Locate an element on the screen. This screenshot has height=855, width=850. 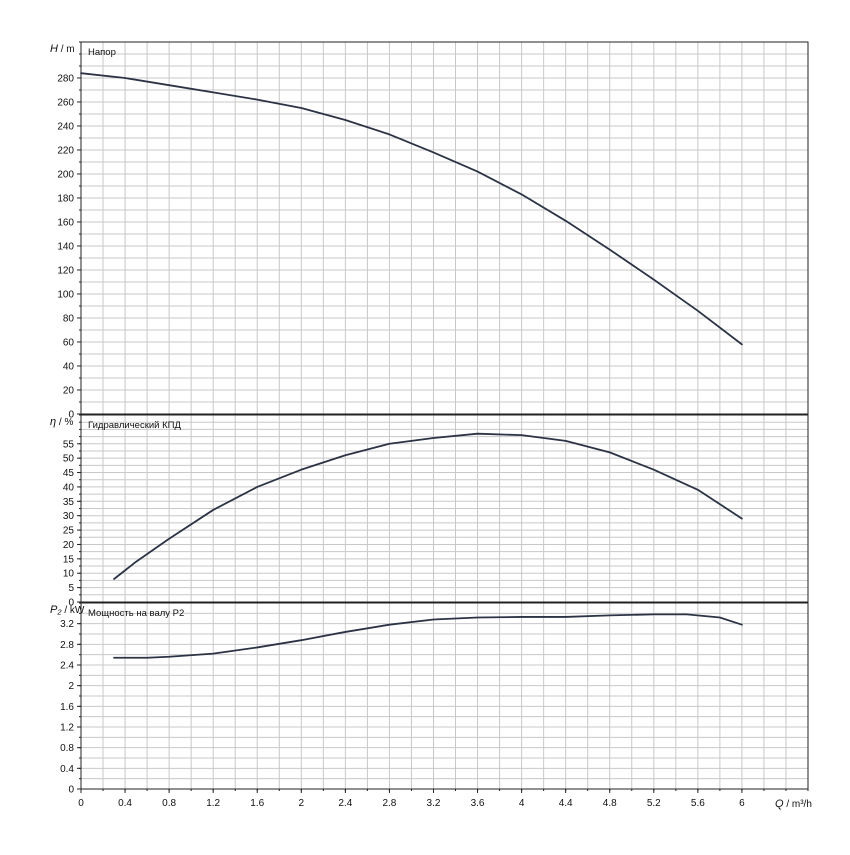
y-tick-label: 5 is located at coordinates (71, 588).